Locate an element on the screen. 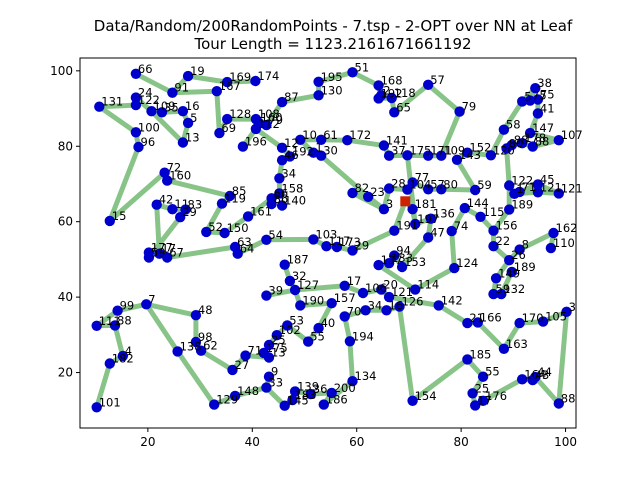  point-label-100: 181 is located at coordinates (426, 204).